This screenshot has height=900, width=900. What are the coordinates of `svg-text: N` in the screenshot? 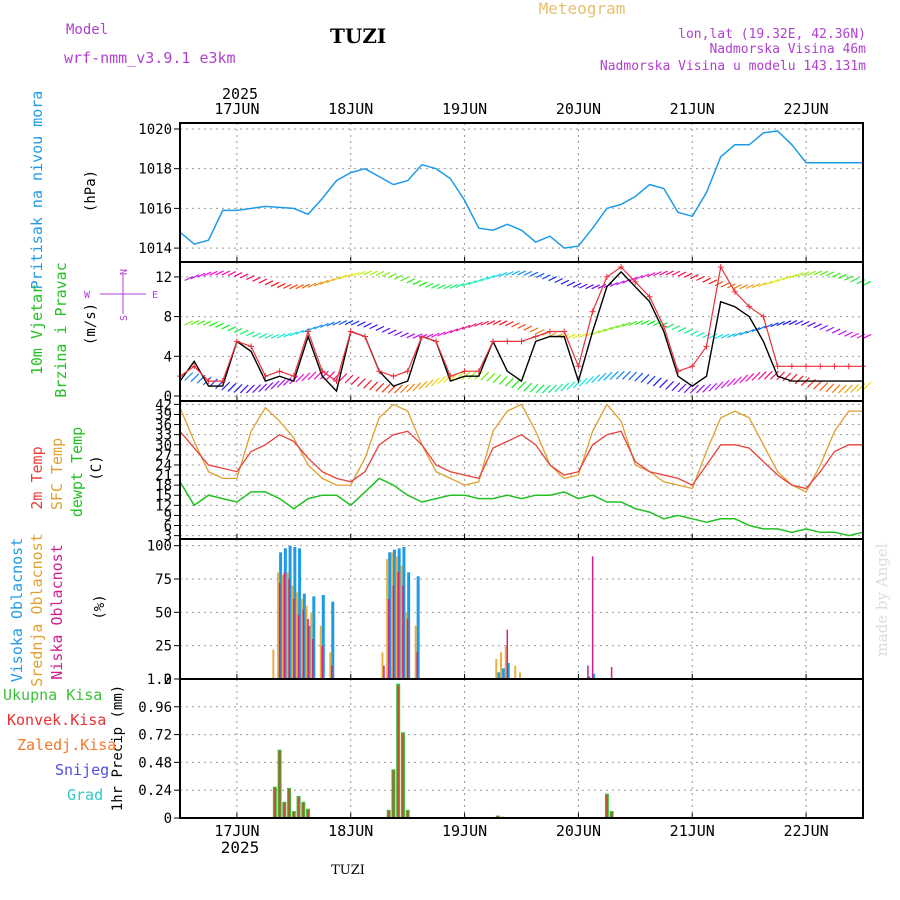 It's located at (124, 272).